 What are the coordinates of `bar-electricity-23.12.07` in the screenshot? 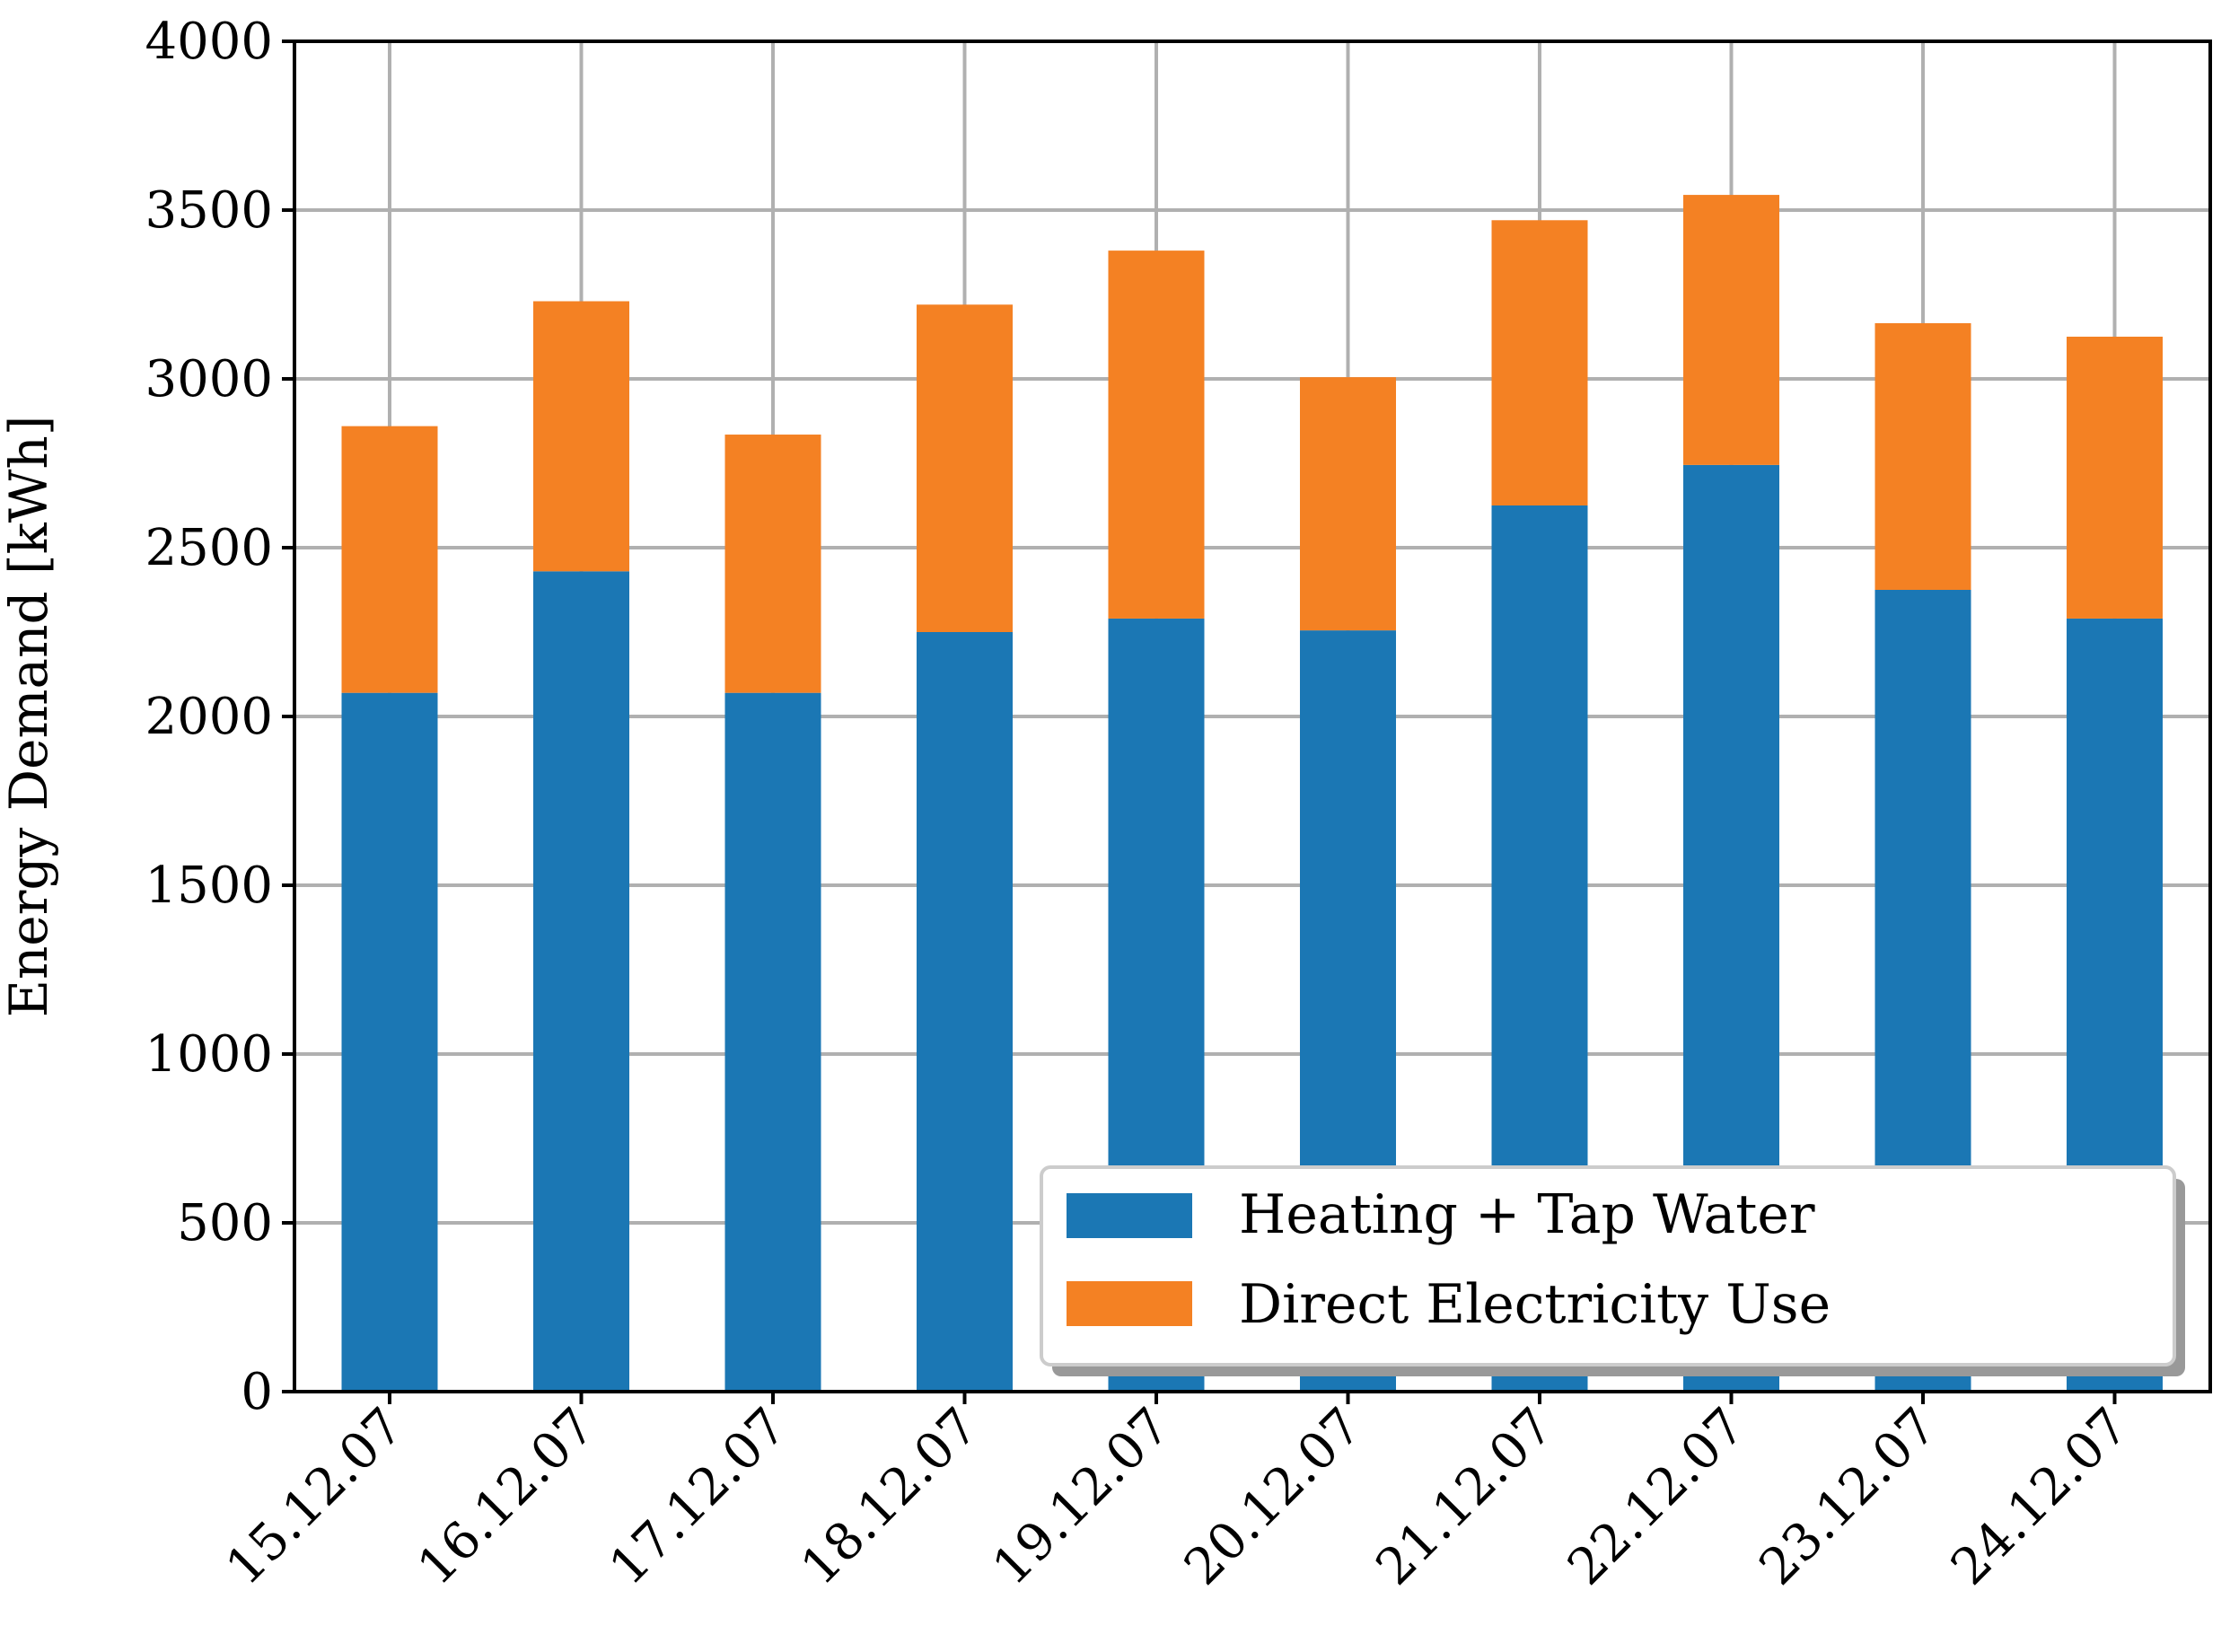 It's located at (1923, 456).